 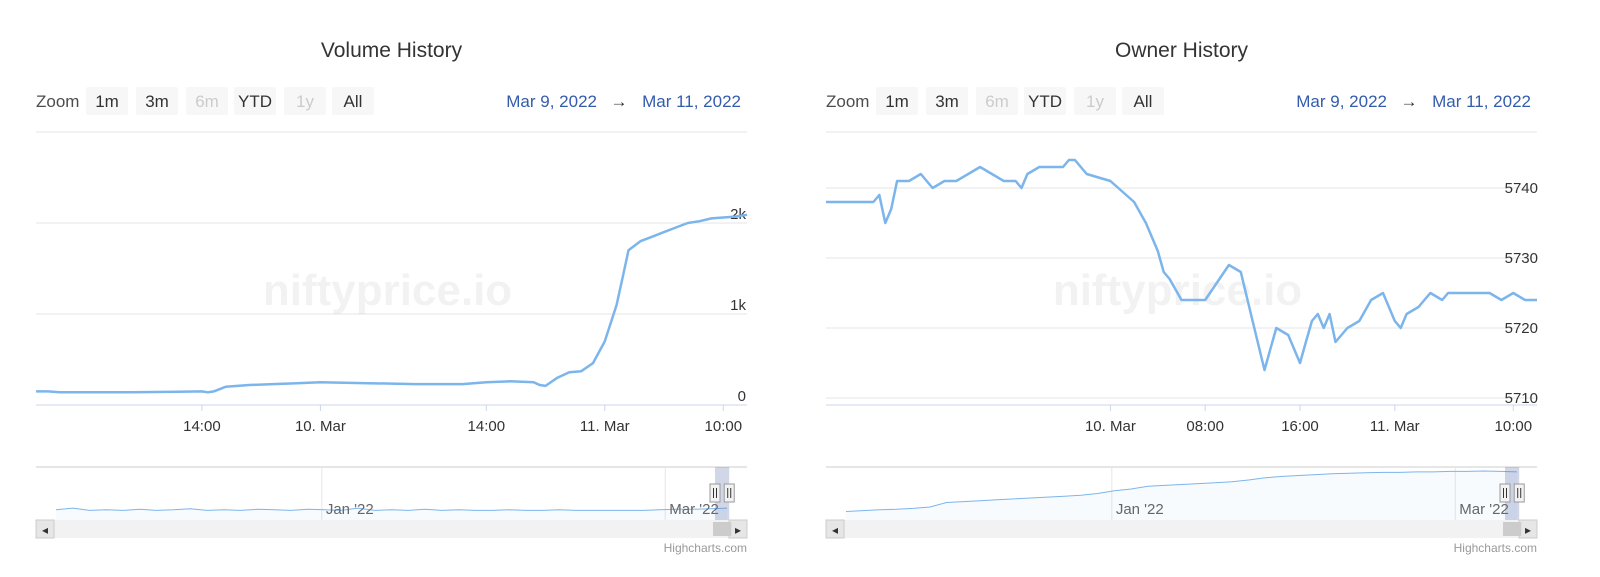 What do you see at coordinates (738, 214) in the screenshot?
I see `y-tick-label: 2k` at bounding box center [738, 214].